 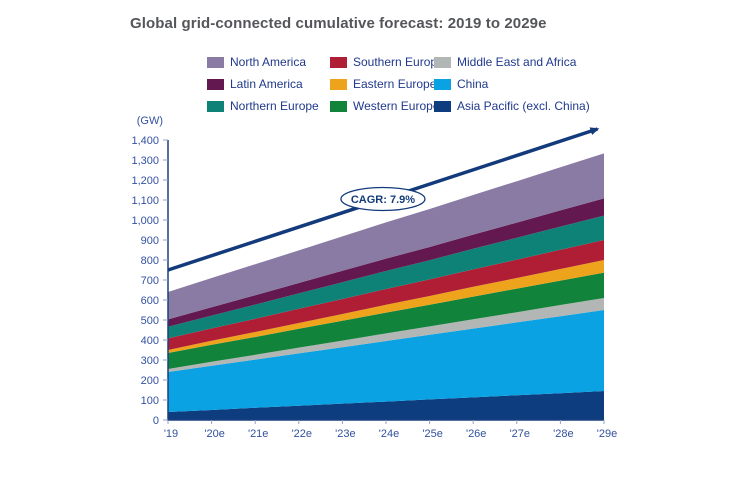 I want to click on y-tick-label: 400, so click(x=150, y=341).